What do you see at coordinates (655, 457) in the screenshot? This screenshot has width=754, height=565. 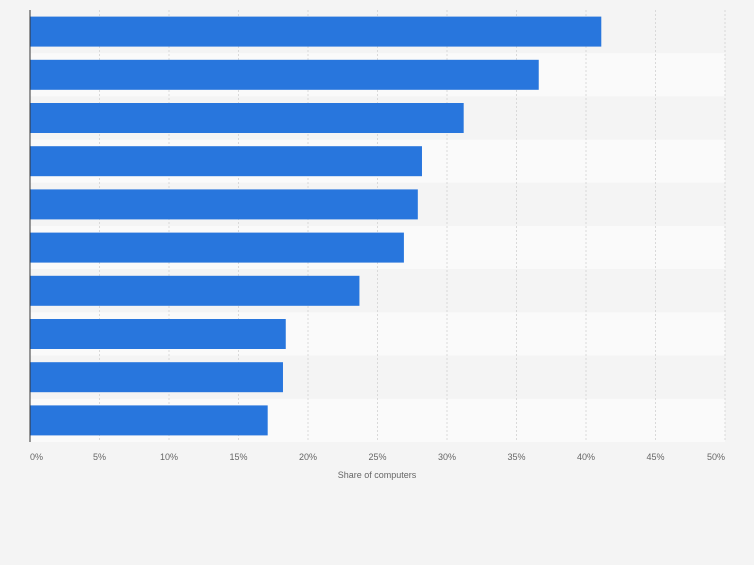 I see `x-tick-label: 45%` at bounding box center [655, 457].